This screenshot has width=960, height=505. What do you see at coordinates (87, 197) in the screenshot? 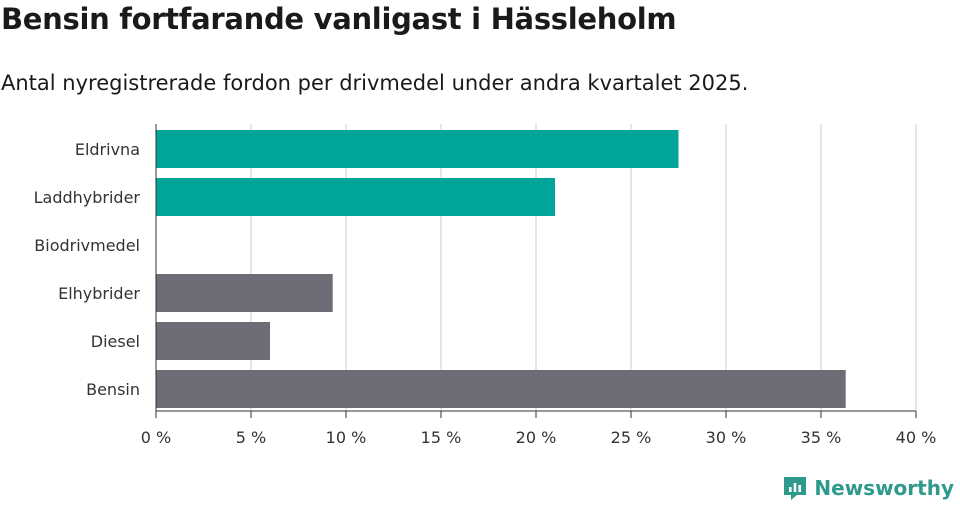
I see `category-label: Laddhybrider` at bounding box center [87, 197].